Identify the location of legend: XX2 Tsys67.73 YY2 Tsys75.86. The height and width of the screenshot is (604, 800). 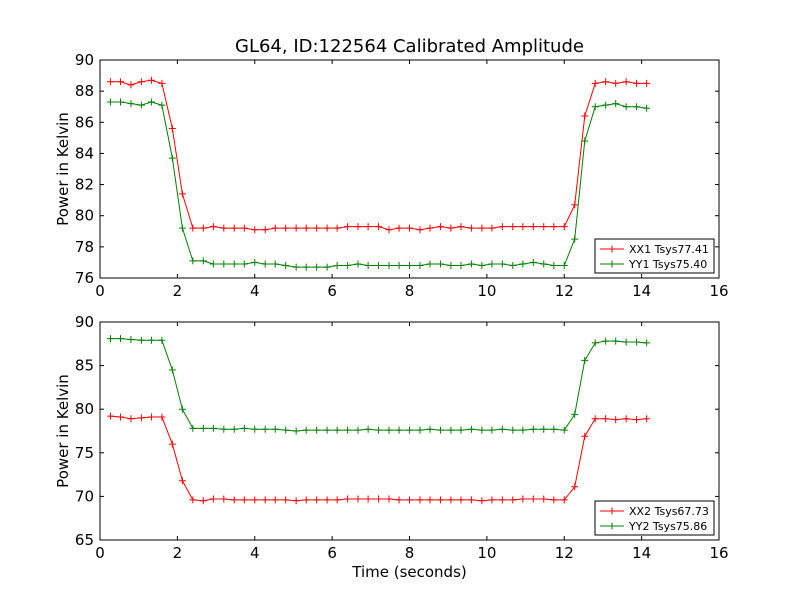
(654, 518).